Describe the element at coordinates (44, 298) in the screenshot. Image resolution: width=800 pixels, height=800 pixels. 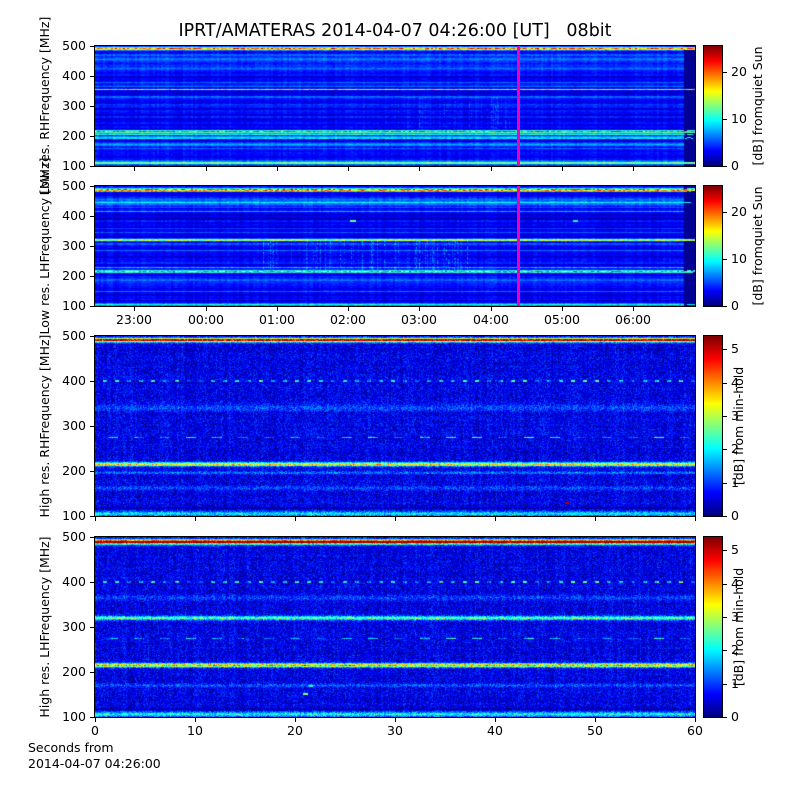
I see `y-axis-label-line: Low res. LH` at that location.